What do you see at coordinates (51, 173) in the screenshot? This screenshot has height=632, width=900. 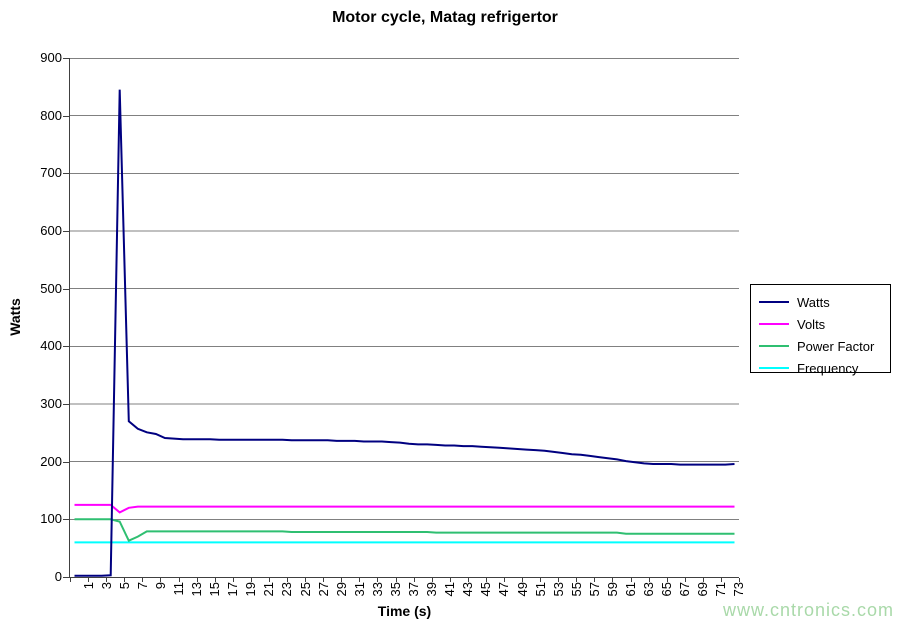 I see `y-tick-label: 700` at bounding box center [51, 173].